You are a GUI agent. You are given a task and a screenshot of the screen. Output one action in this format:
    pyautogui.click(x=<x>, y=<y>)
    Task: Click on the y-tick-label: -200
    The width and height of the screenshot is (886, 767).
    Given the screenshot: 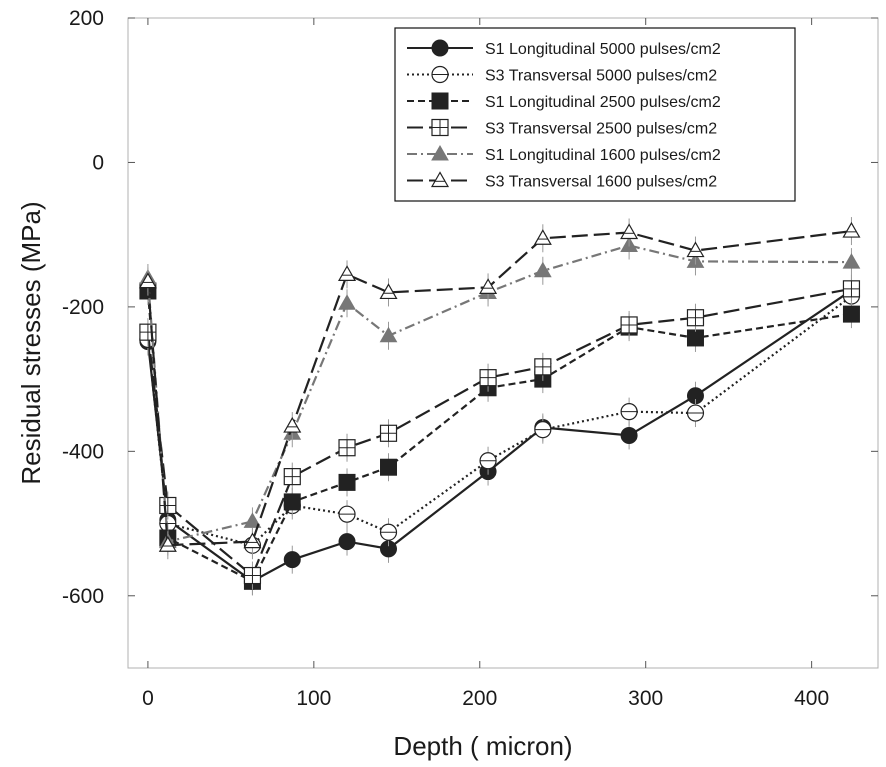 What is the action you would take?
    pyautogui.click(x=83, y=307)
    